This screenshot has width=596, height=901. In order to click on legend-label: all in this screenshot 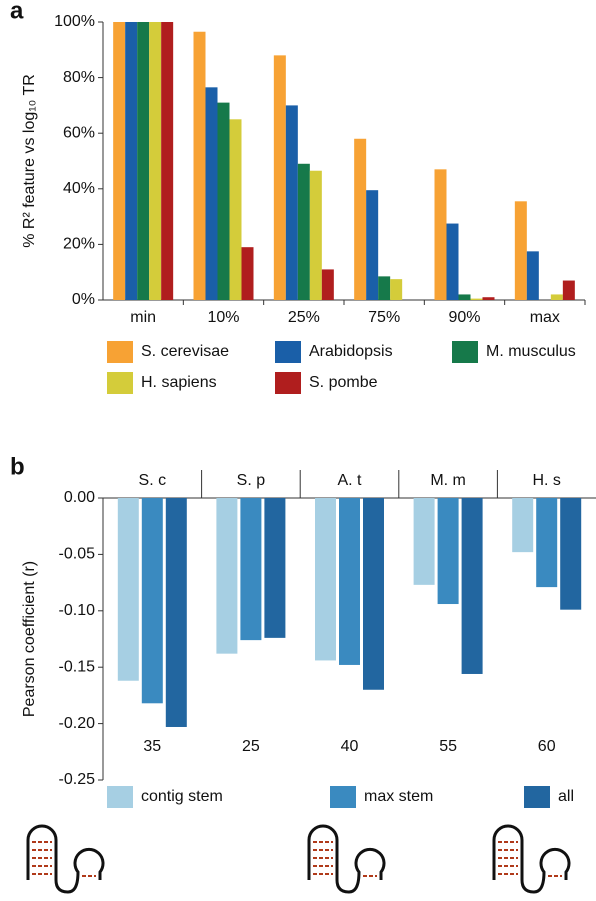, I will do `click(566, 796)`.